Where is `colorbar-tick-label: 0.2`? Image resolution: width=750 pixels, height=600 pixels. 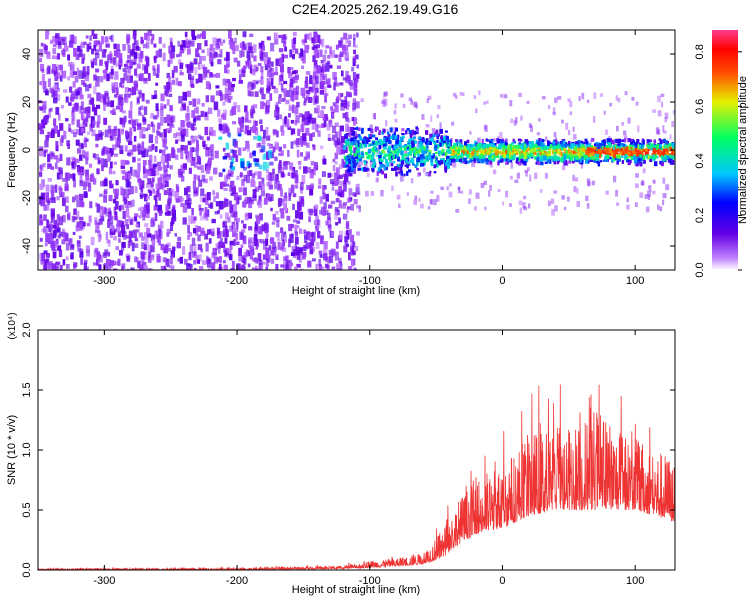 colorbar-tick-label: 0.2 is located at coordinates (700, 215).